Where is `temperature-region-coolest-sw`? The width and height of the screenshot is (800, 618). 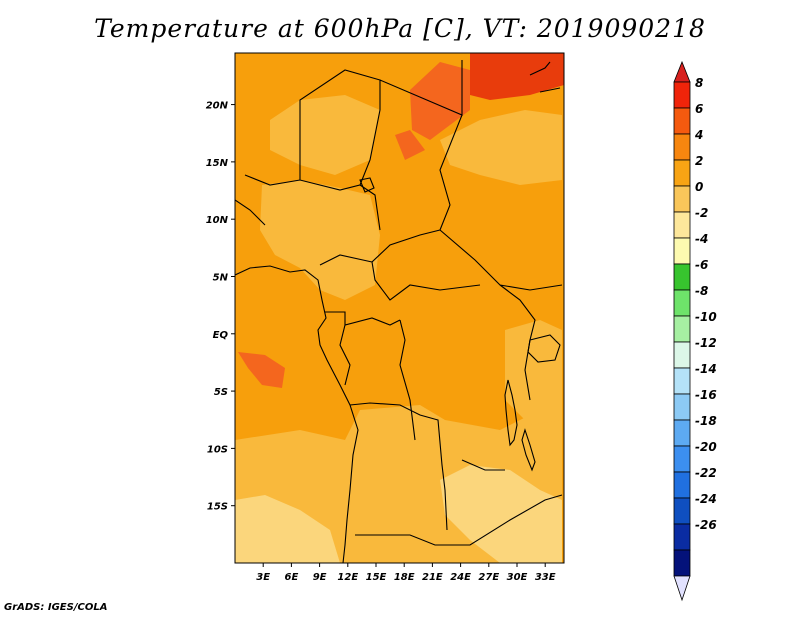 temperature-region-coolest-sw is located at coordinates (287, 529).